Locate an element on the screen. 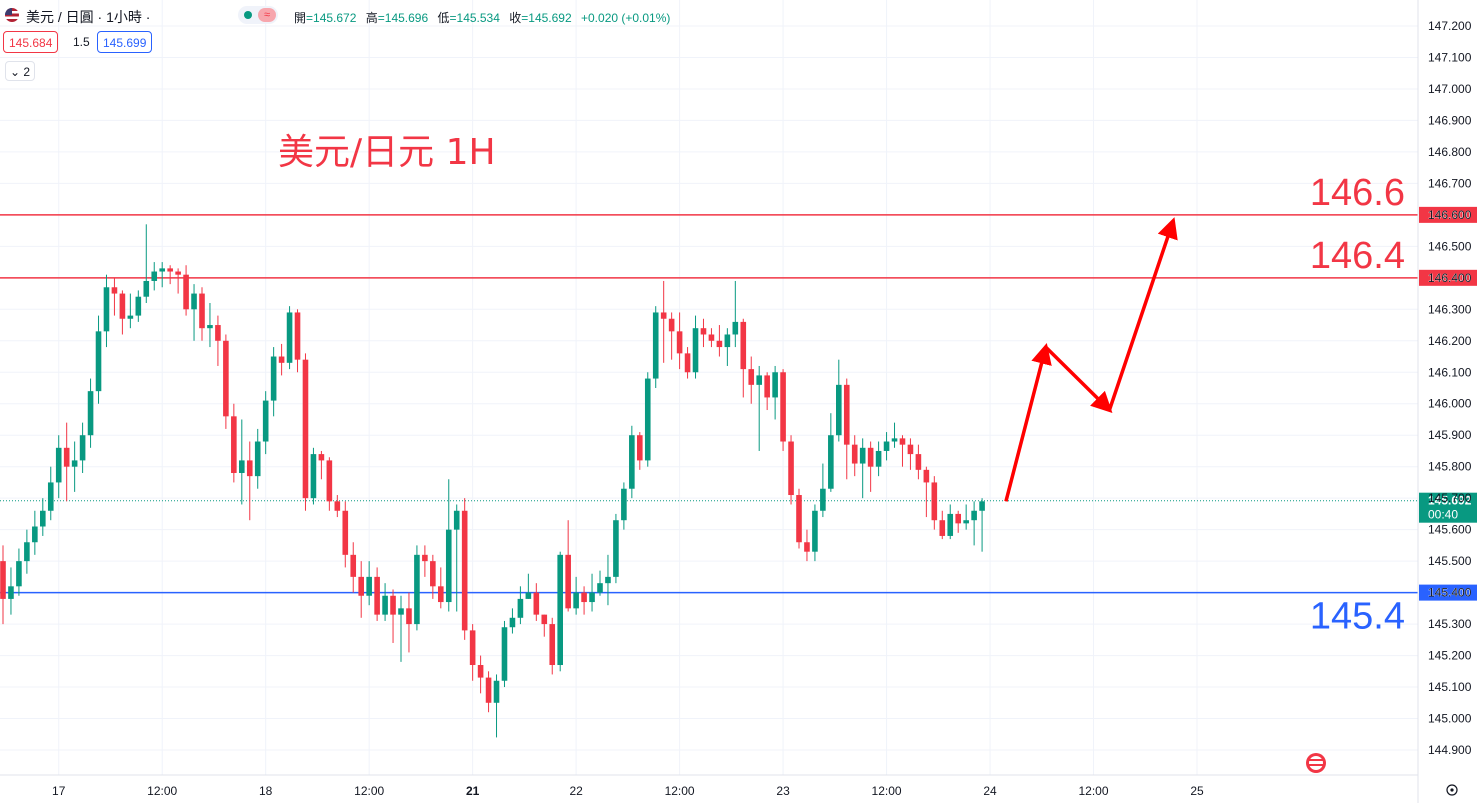 The image size is (1478, 803). price-tick-label: 146.000 is located at coordinates (1450, 404).